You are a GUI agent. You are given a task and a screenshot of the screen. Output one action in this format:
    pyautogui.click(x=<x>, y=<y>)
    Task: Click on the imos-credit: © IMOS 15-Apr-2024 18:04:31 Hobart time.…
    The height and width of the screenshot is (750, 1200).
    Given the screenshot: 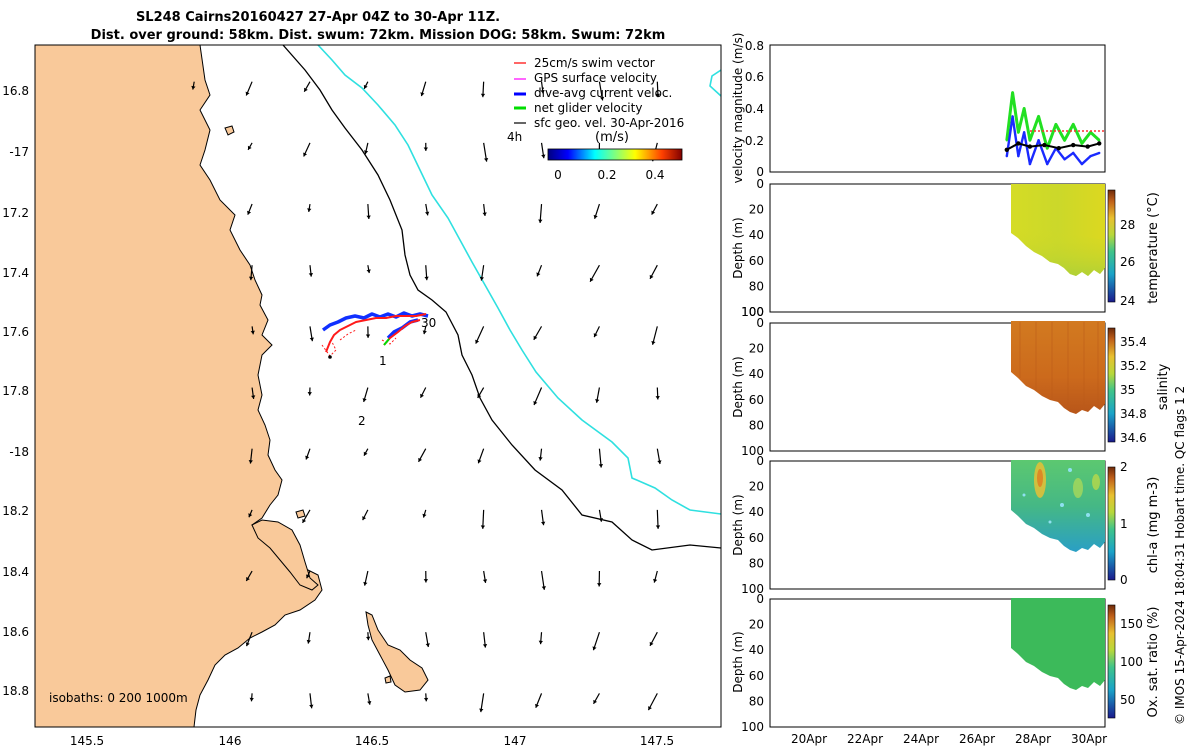 What is the action you would take?
    pyautogui.click(x=1180, y=555)
    